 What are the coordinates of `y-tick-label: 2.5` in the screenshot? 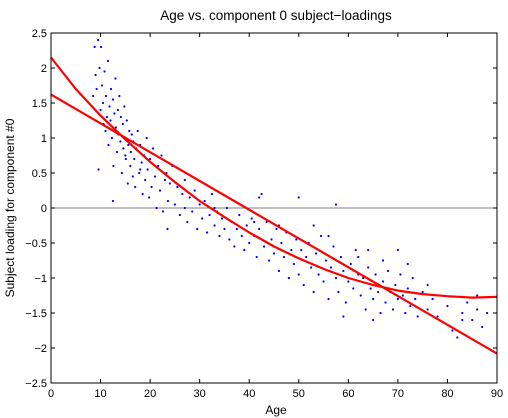 It's located at (39, 34).